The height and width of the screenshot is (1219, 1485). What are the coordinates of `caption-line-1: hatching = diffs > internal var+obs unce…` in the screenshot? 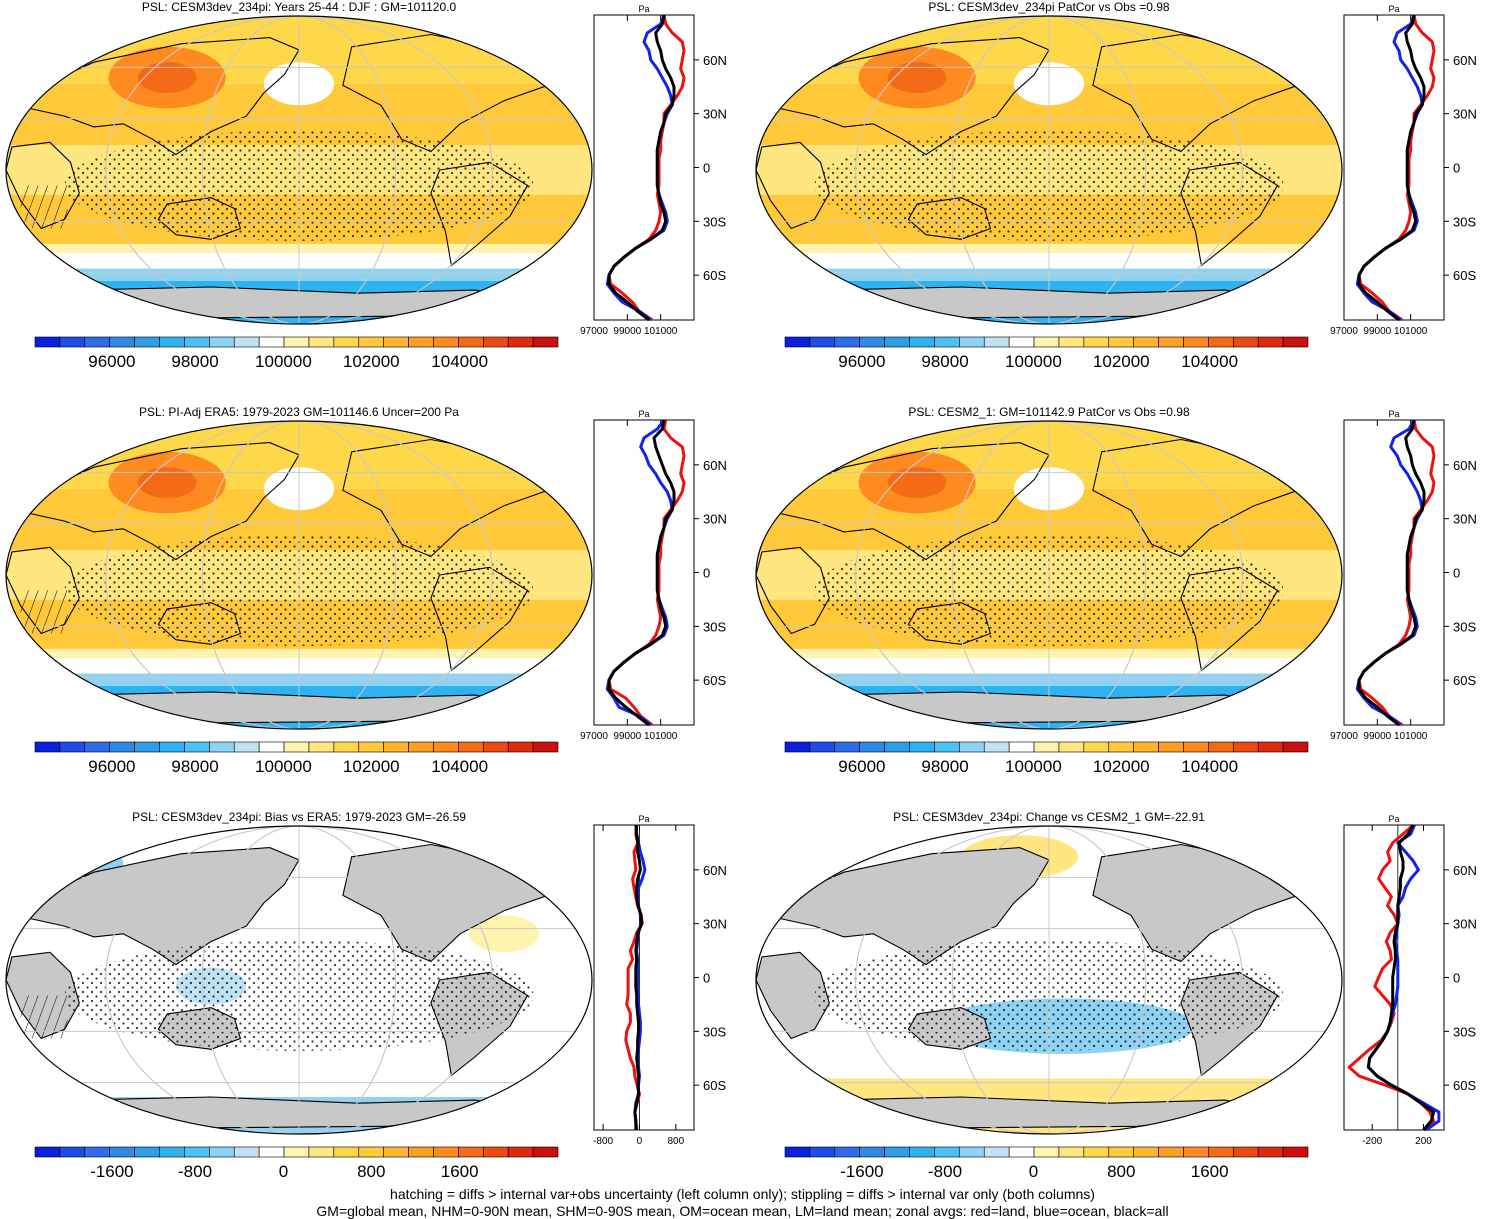 It's located at (742, 1194).